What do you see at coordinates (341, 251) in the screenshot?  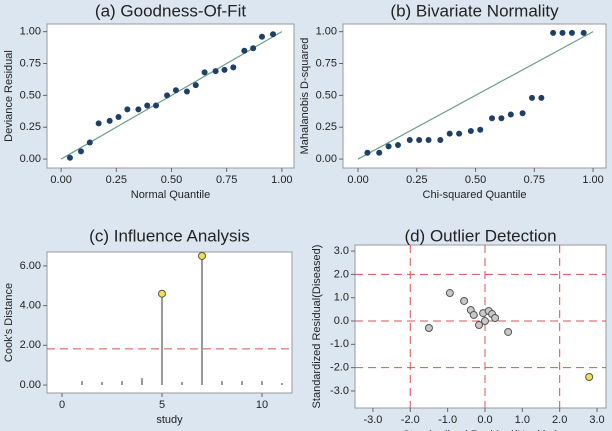 I see `y-tick-label: 3.0` at bounding box center [341, 251].